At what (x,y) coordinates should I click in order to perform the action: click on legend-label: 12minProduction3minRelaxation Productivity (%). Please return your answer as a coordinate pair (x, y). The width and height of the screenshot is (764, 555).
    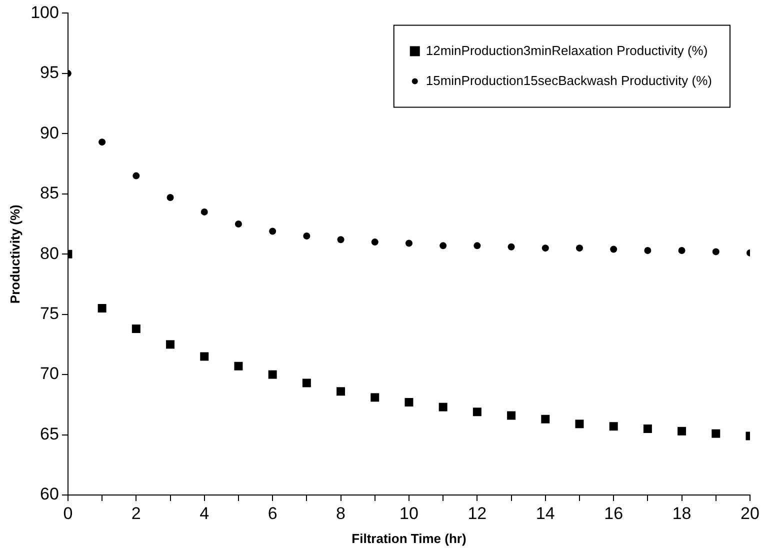
    Looking at the image, I should click on (567, 50).